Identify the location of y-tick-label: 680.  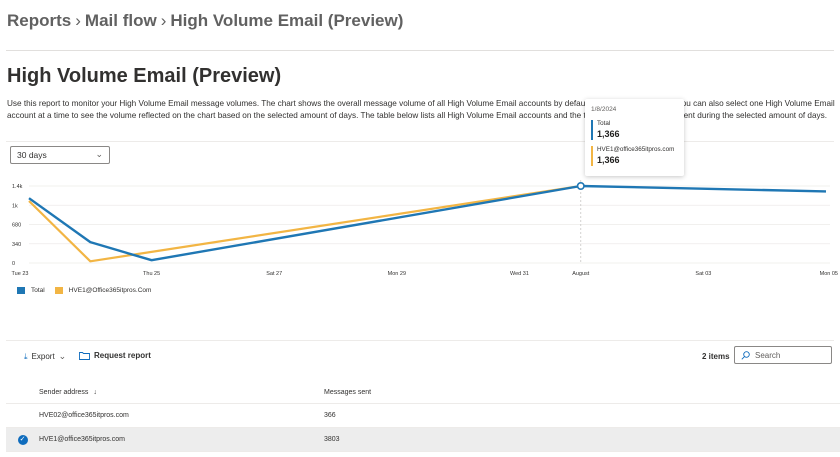
(16, 226).